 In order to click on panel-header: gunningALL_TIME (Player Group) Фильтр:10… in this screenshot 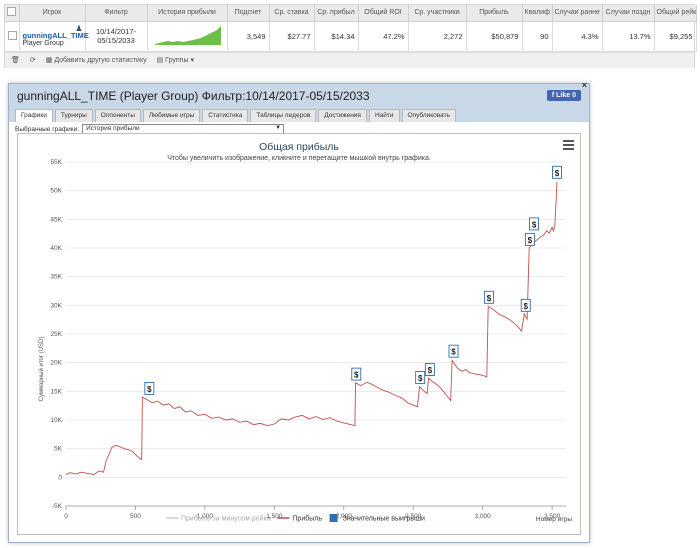, I will do `click(299, 94)`.